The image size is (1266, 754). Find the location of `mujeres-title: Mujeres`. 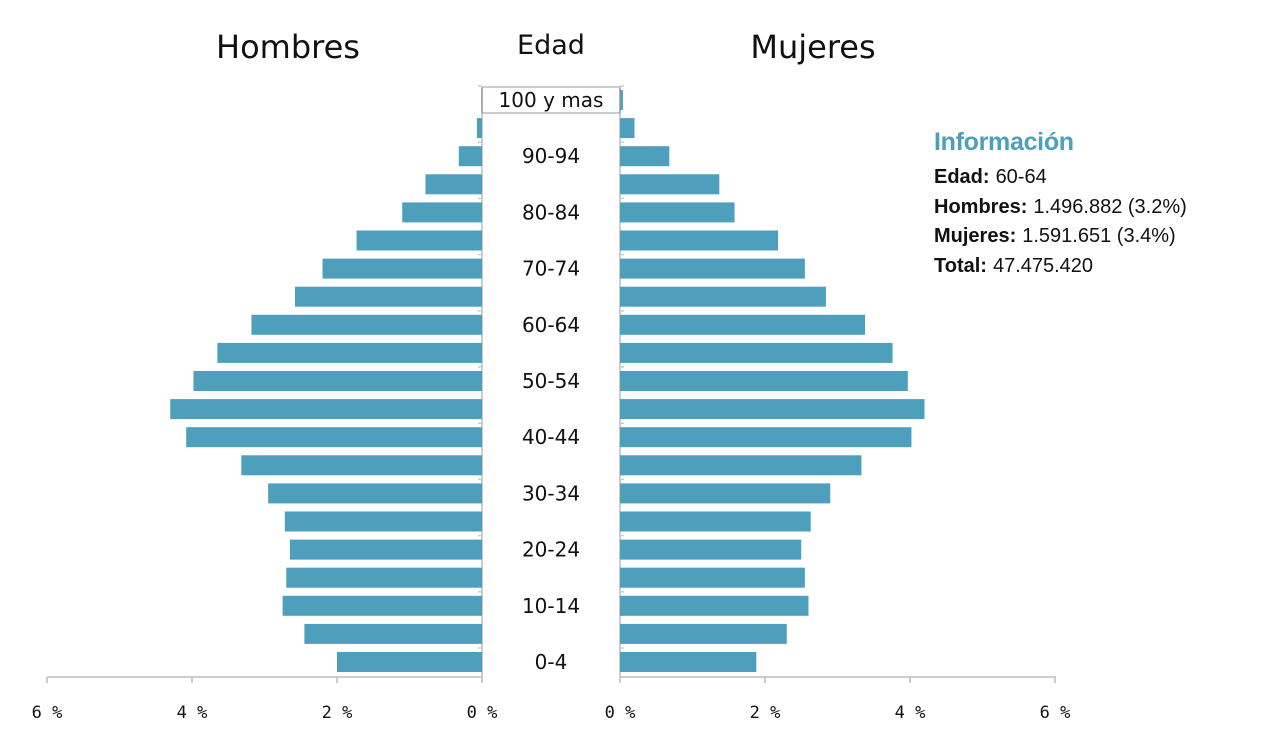

mujeres-title: Mujeres is located at coordinates (812, 47).